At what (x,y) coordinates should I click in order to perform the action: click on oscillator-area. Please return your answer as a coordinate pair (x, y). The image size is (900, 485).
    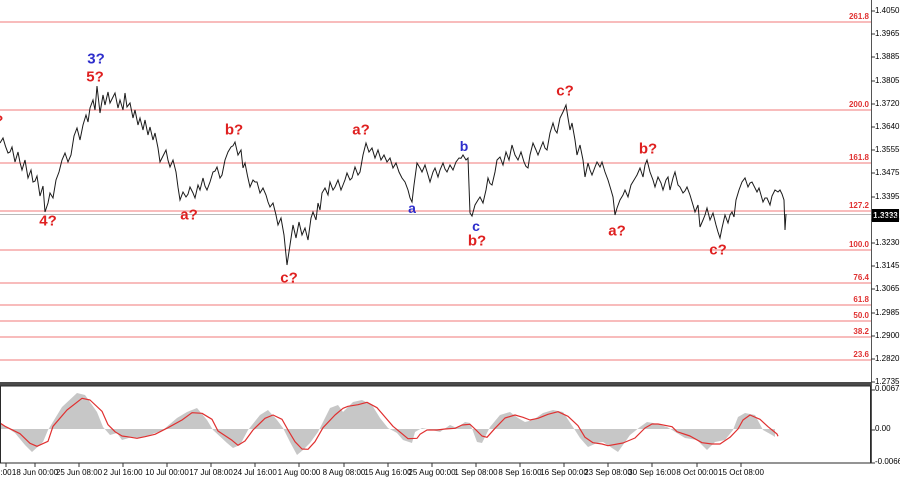
    Looking at the image, I should click on (387, 424).